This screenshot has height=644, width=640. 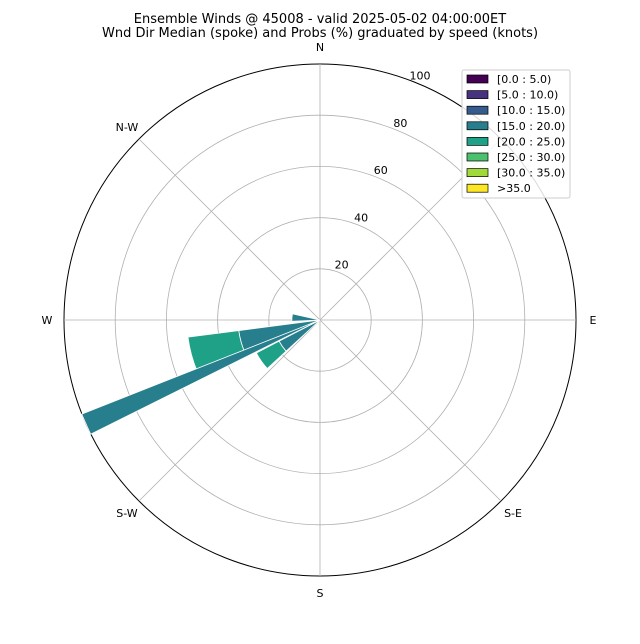 I want to click on legend-label: [15.0 : 20.0), so click(x=531, y=126).